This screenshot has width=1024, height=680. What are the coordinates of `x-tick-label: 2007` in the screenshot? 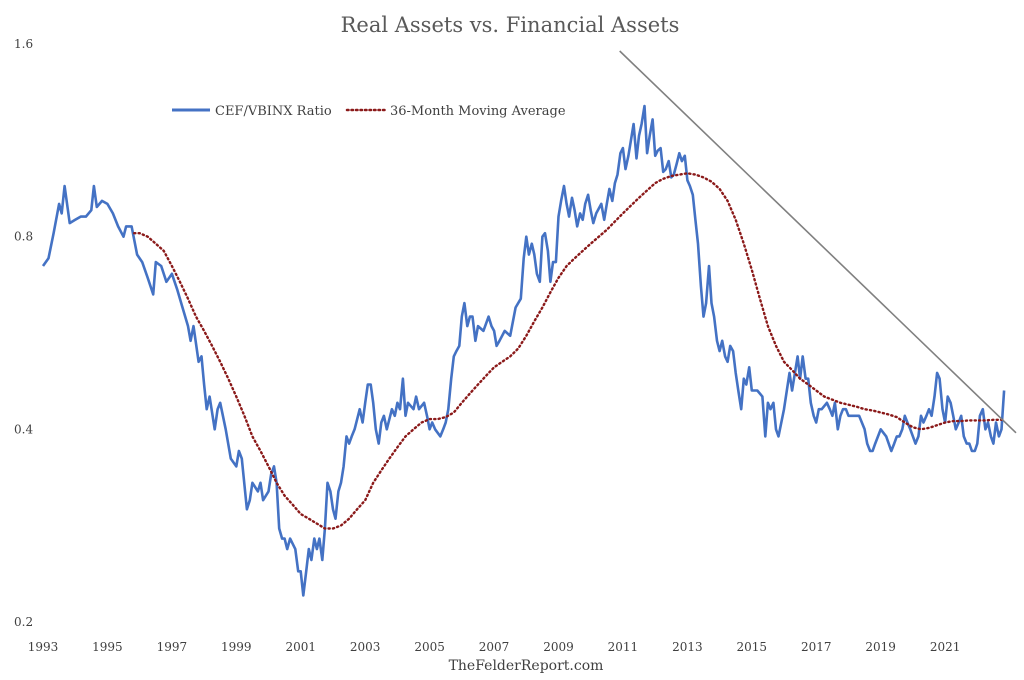 It's located at (494, 647).